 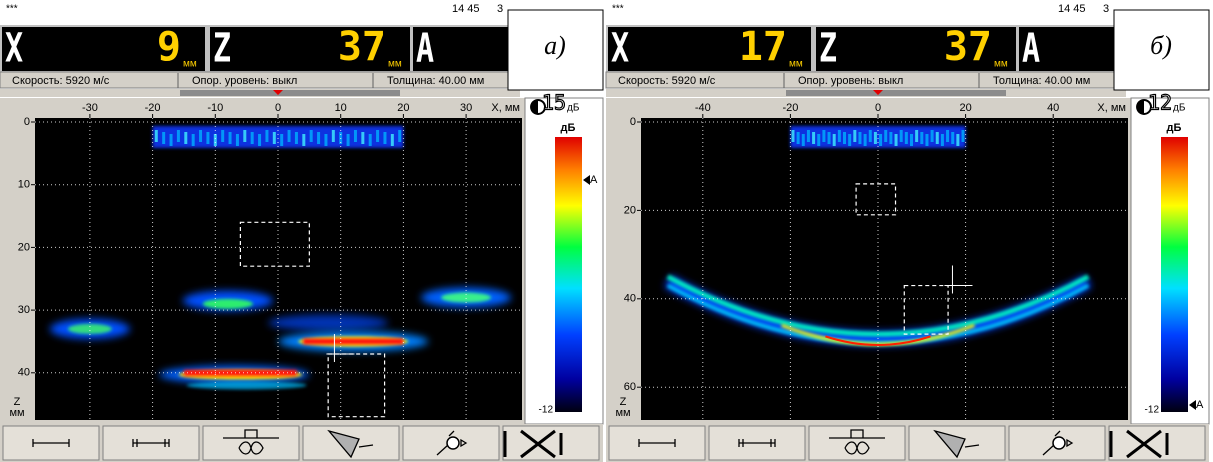 I want to click on info-text: Опор. уровень: выкл, so click(x=244, y=81).